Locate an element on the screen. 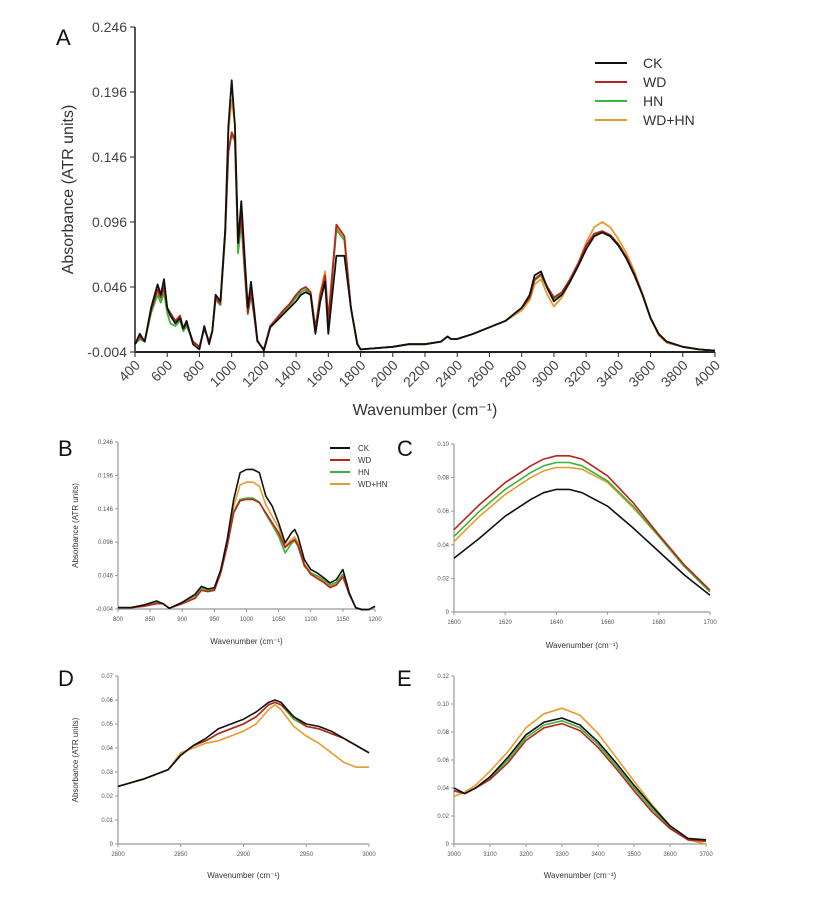 The height and width of the screenshot is (900, 824). x-tick-label: 3100 is located at coordinates (490, 855).